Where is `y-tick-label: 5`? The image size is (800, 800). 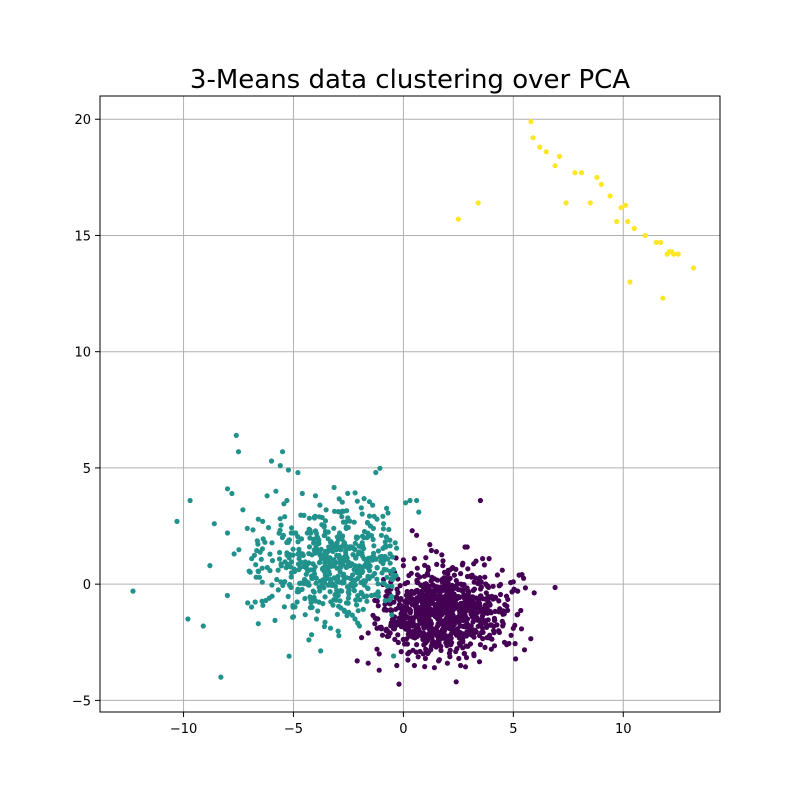 y-tick-label: 5 is located at coordinates (87, 469).